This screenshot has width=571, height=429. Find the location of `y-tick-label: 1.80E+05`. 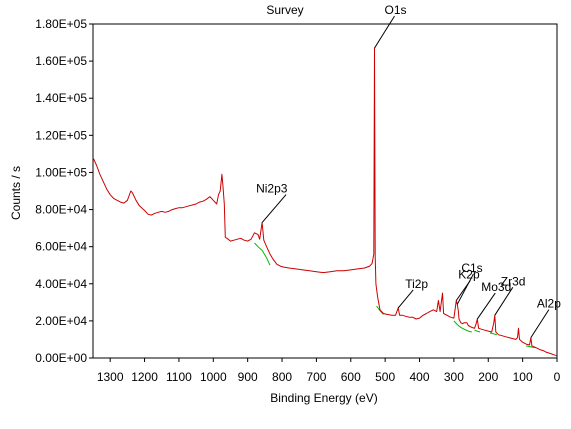

y-tick-label: 1.80E+05 is located at coordinates (61, 24).